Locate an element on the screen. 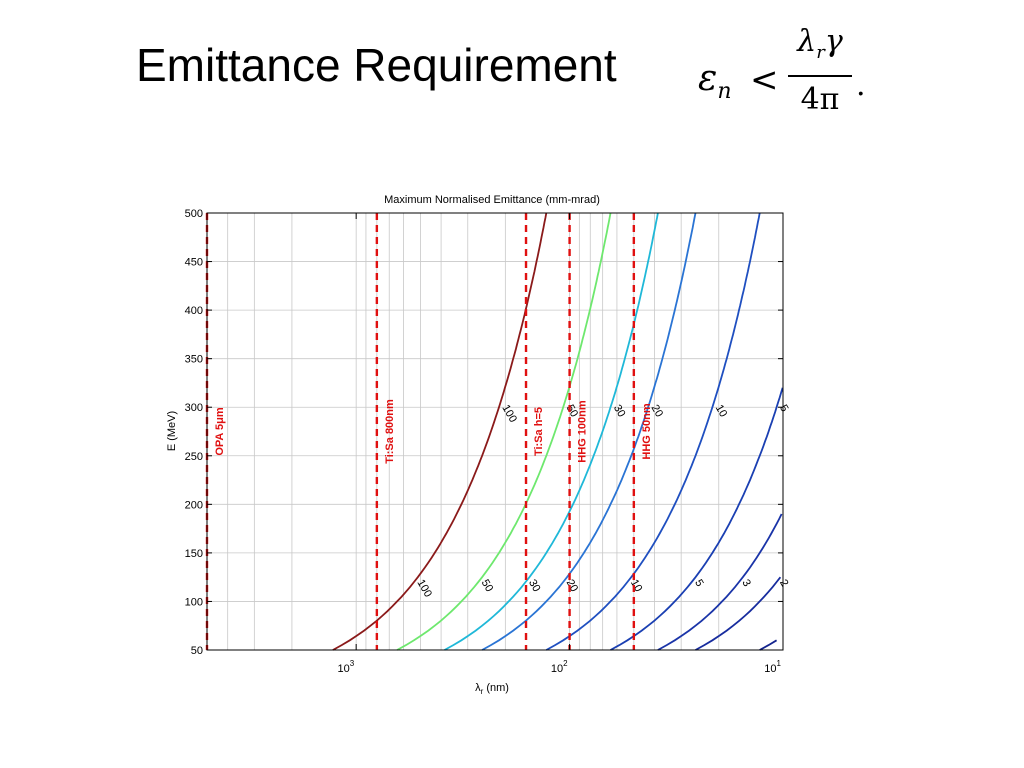 The image size is (1024, 768). formula-fraction: λrγ 4π is located at coordinates (820, 70).